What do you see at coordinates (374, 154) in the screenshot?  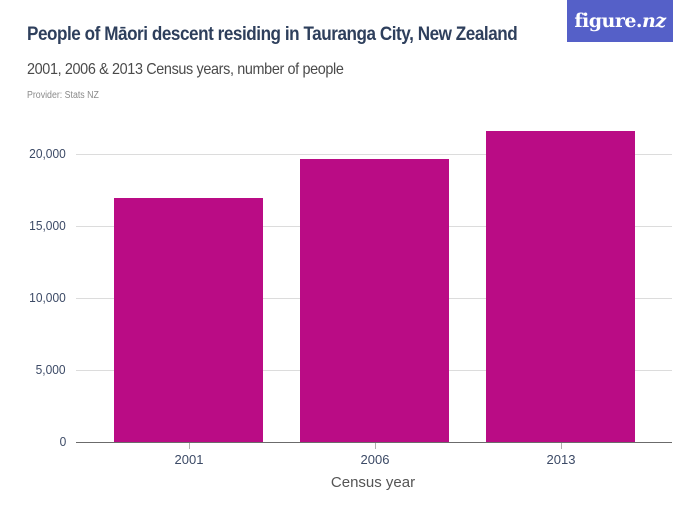 I see `gridline` at bounding box center [374, 154].